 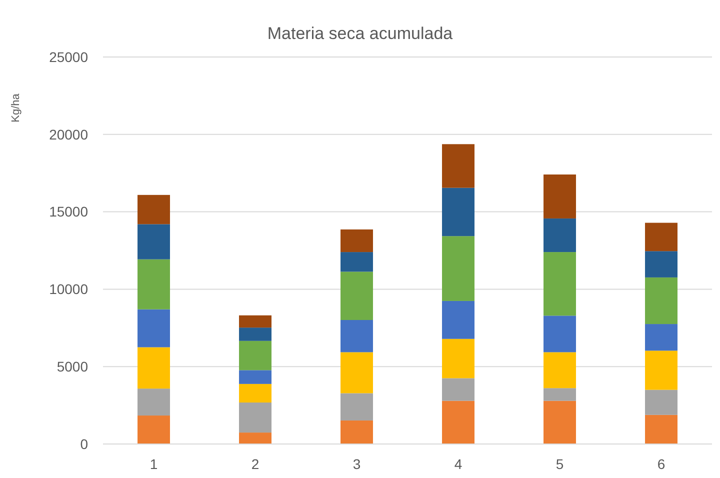 What do you see at coordinates (560, 464) in the screenshot?
I see `x-tick-label: 5` at bounding box center [560, 464].